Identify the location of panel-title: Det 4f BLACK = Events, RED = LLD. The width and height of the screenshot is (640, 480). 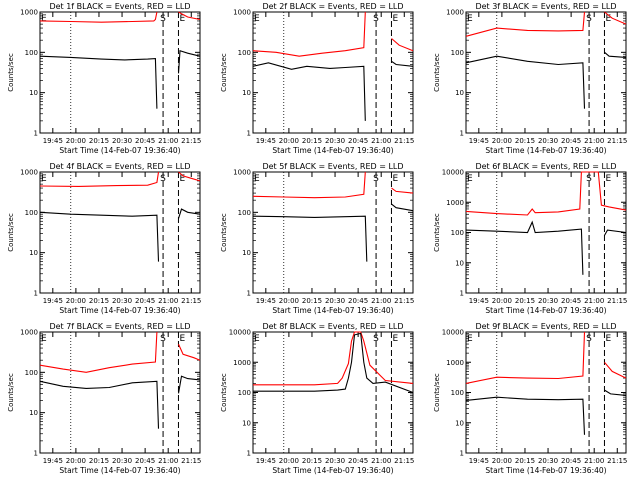
(119, 166).